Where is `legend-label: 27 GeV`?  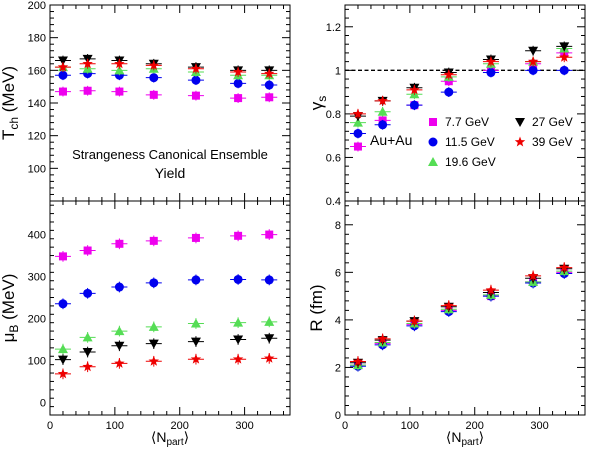 legend-label: 27 GeV is located at coordinates (552, 122).